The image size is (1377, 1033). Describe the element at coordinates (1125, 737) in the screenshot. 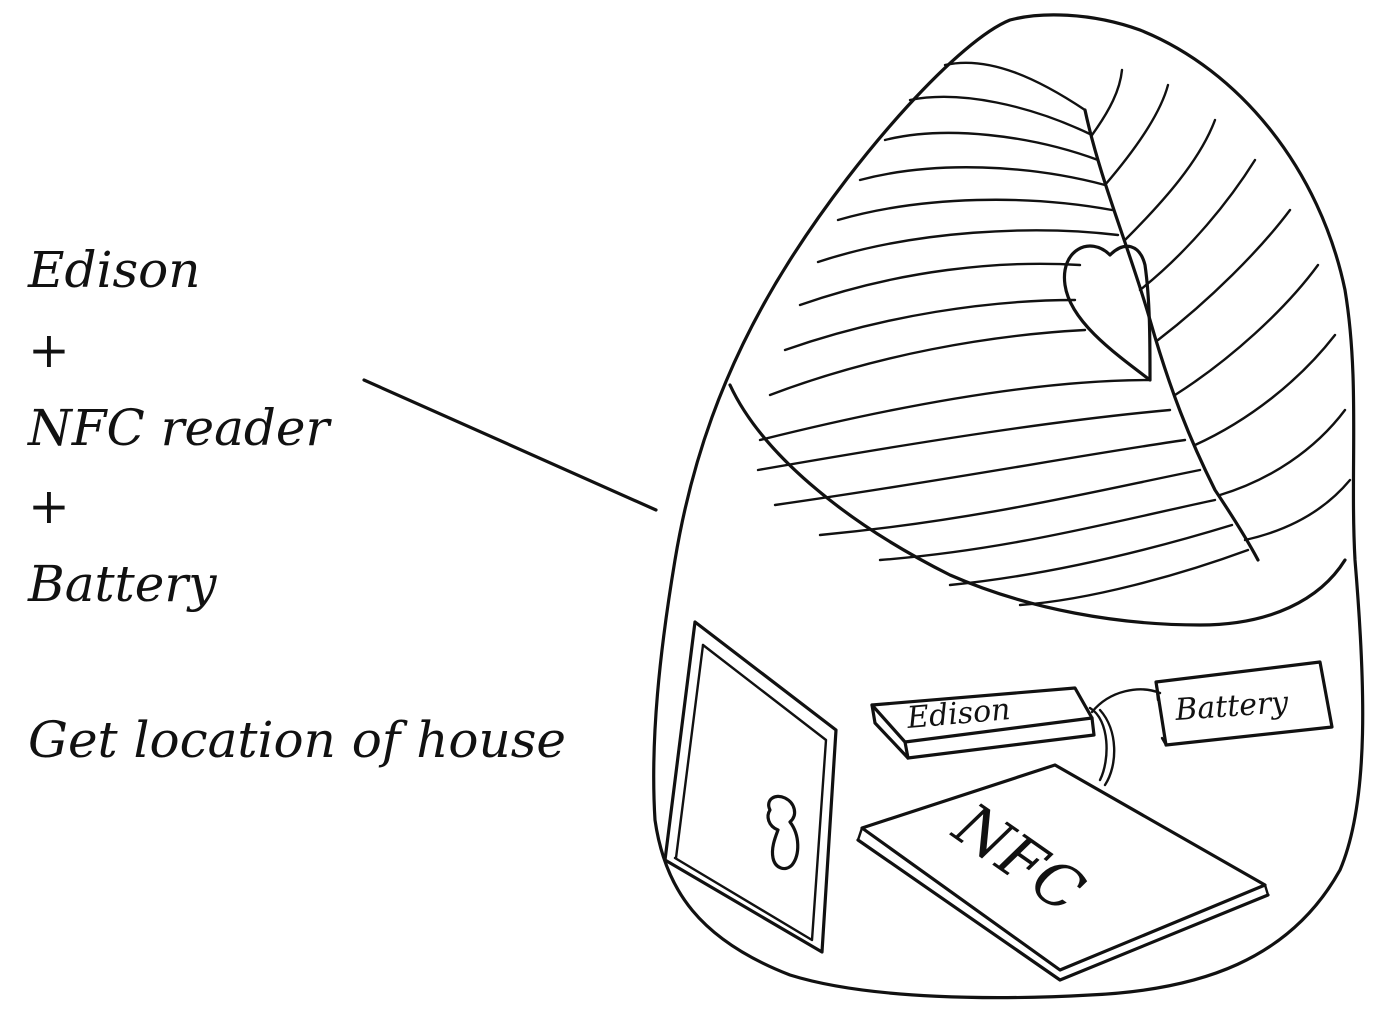

I see `connector-cable` at that location.